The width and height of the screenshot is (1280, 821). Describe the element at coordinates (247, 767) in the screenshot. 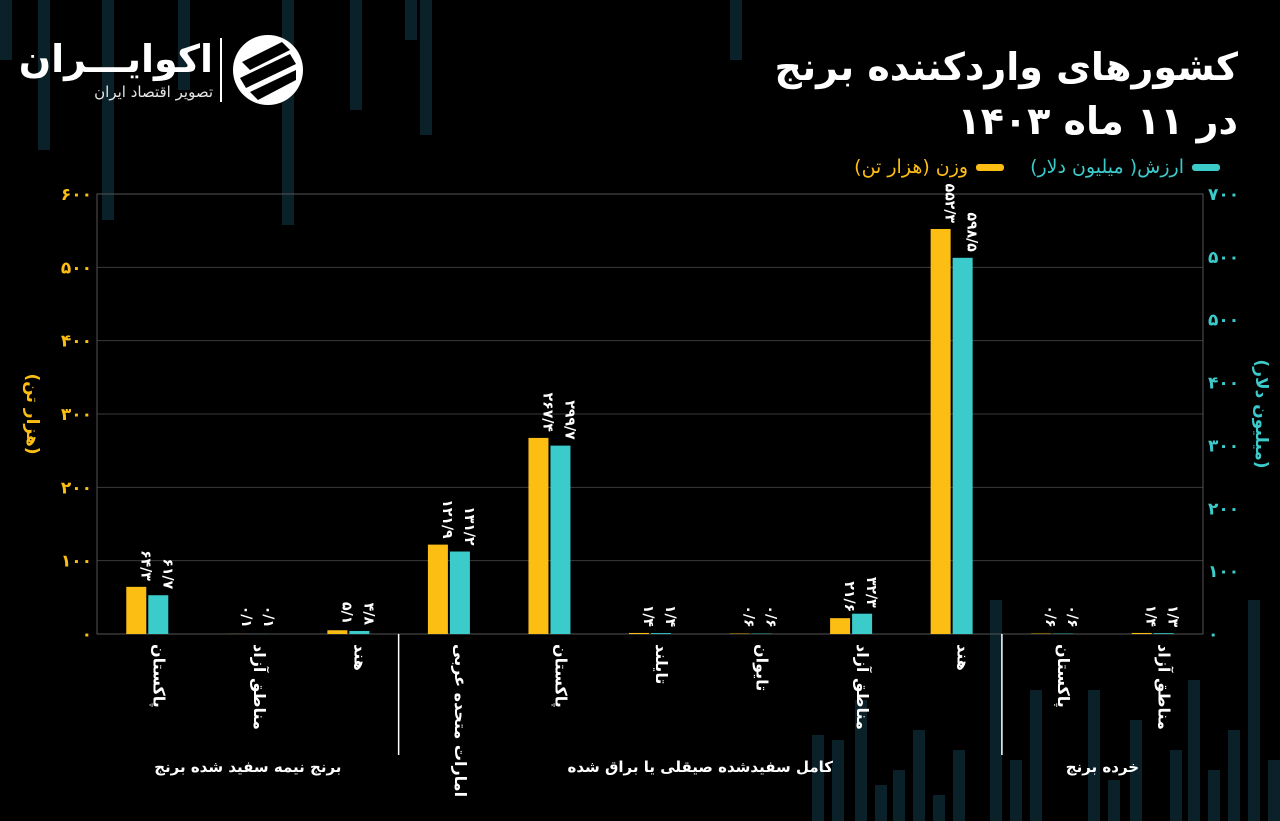

I see `group-label: برنج نیمه سفید شده برنج` at that location.